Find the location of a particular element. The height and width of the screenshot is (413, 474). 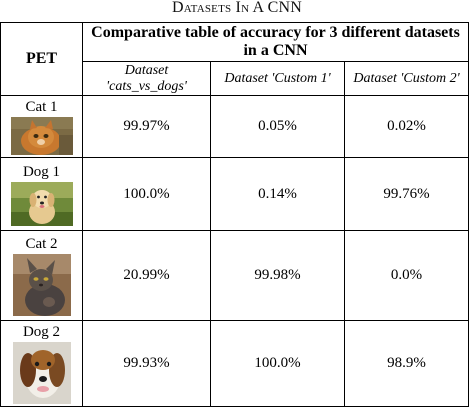

column-header-custom-1: Dataset 'Custom 1' is located at coordinates (277, 78).